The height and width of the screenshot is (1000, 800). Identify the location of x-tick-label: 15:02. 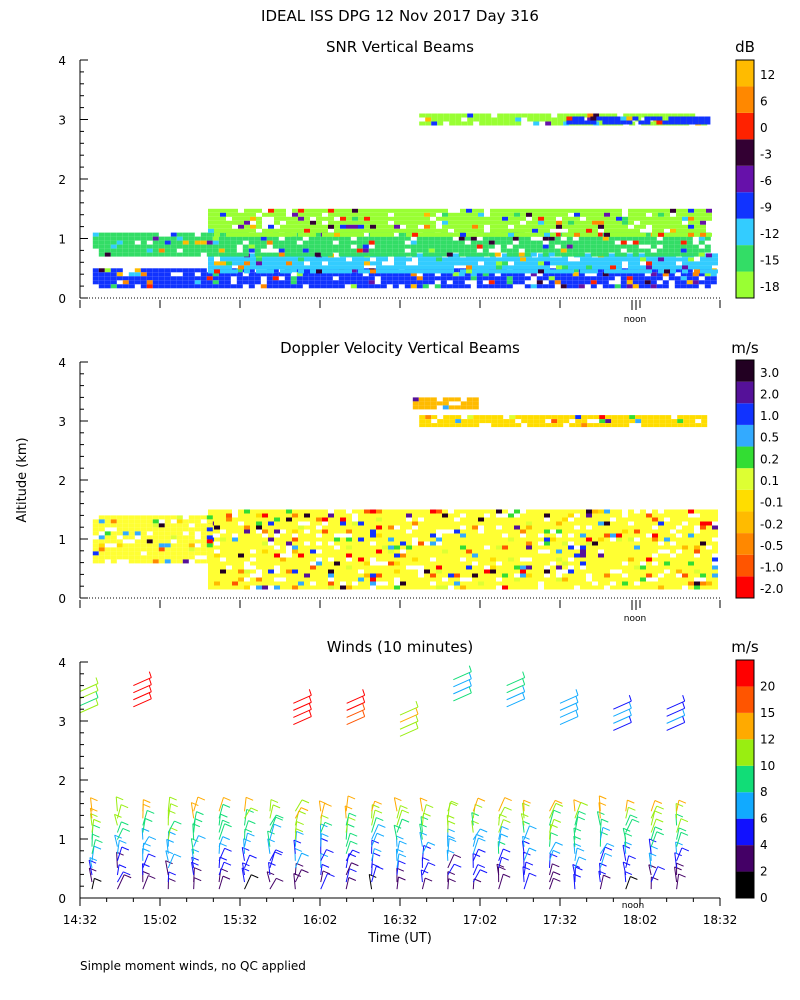
(160, 920).